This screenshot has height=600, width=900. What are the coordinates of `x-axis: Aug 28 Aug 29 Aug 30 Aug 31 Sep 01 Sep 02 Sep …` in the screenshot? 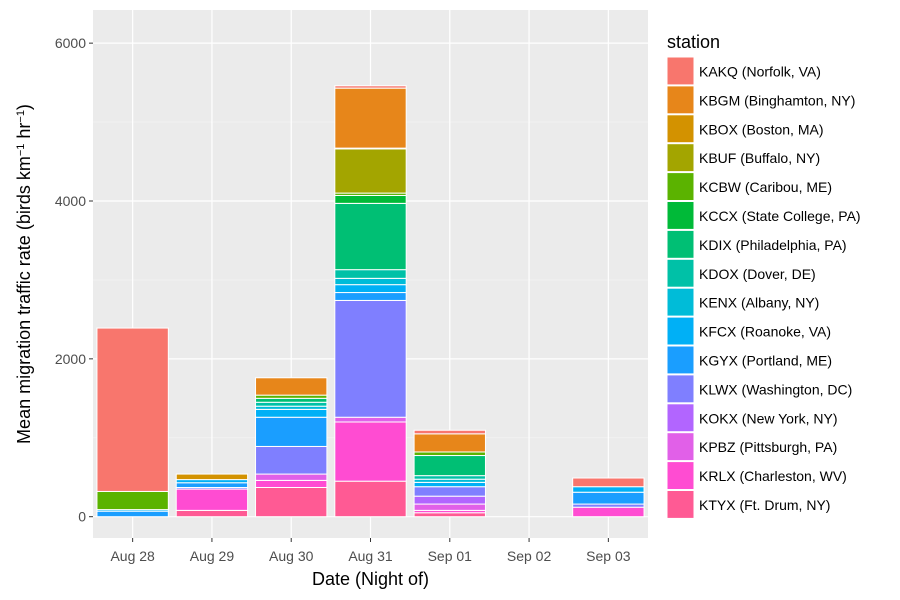 It's located at (370, 551).